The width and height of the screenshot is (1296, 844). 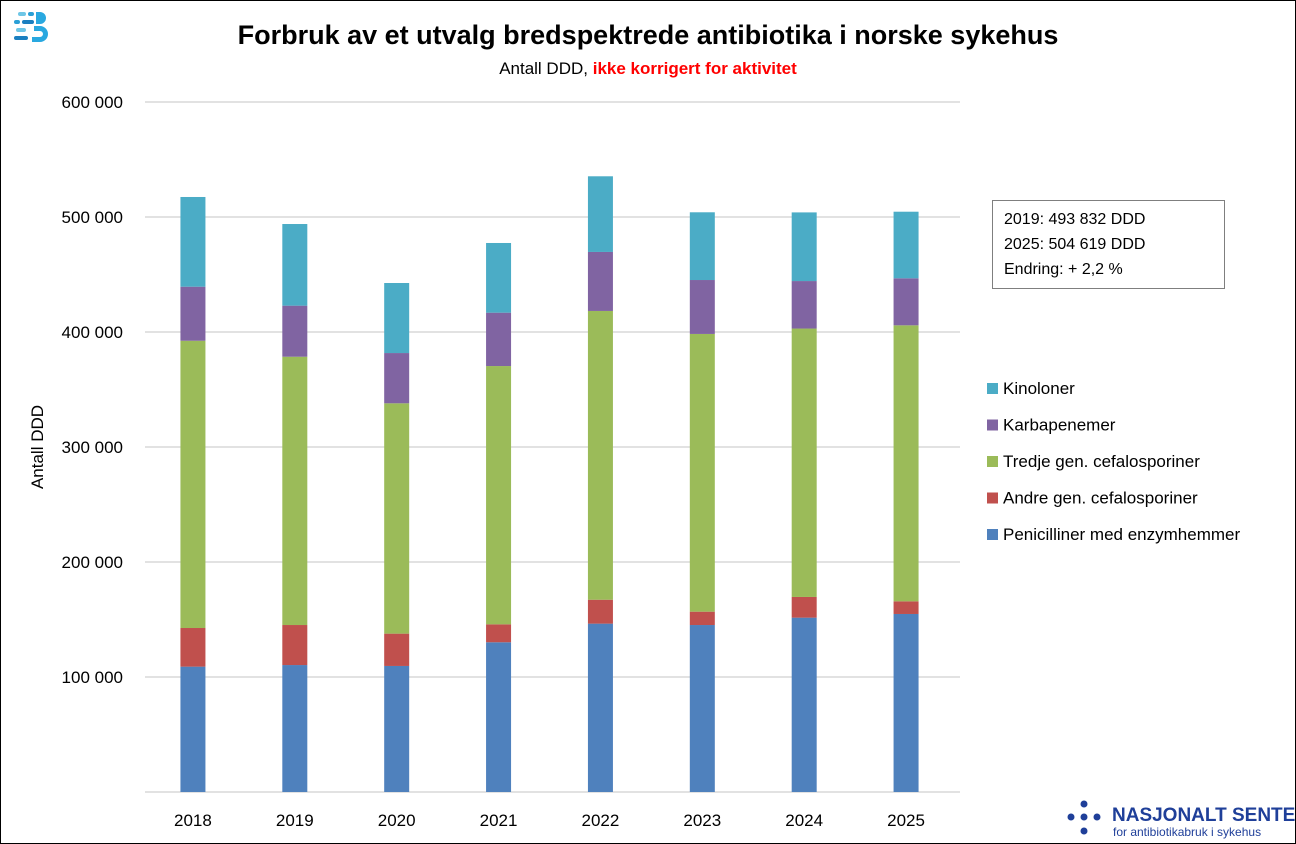 I want to click on logo-left, so click(x=31, y=27).